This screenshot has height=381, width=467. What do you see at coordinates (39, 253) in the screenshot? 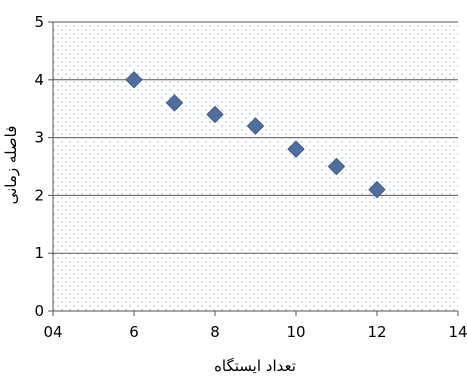
I see `y-tick-label: 1` at bounding box center [39, 253].